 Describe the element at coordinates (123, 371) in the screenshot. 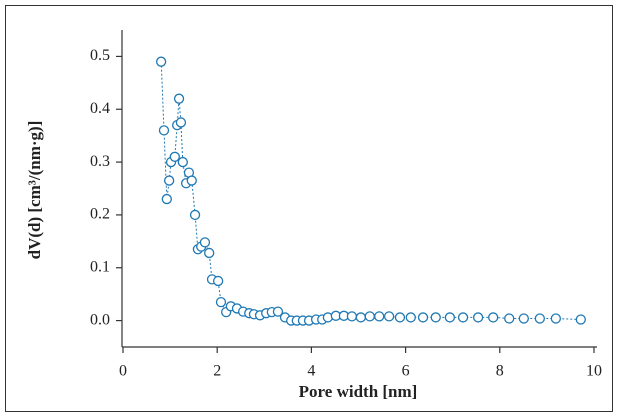

I see `x-tick-label: 0` at that location.